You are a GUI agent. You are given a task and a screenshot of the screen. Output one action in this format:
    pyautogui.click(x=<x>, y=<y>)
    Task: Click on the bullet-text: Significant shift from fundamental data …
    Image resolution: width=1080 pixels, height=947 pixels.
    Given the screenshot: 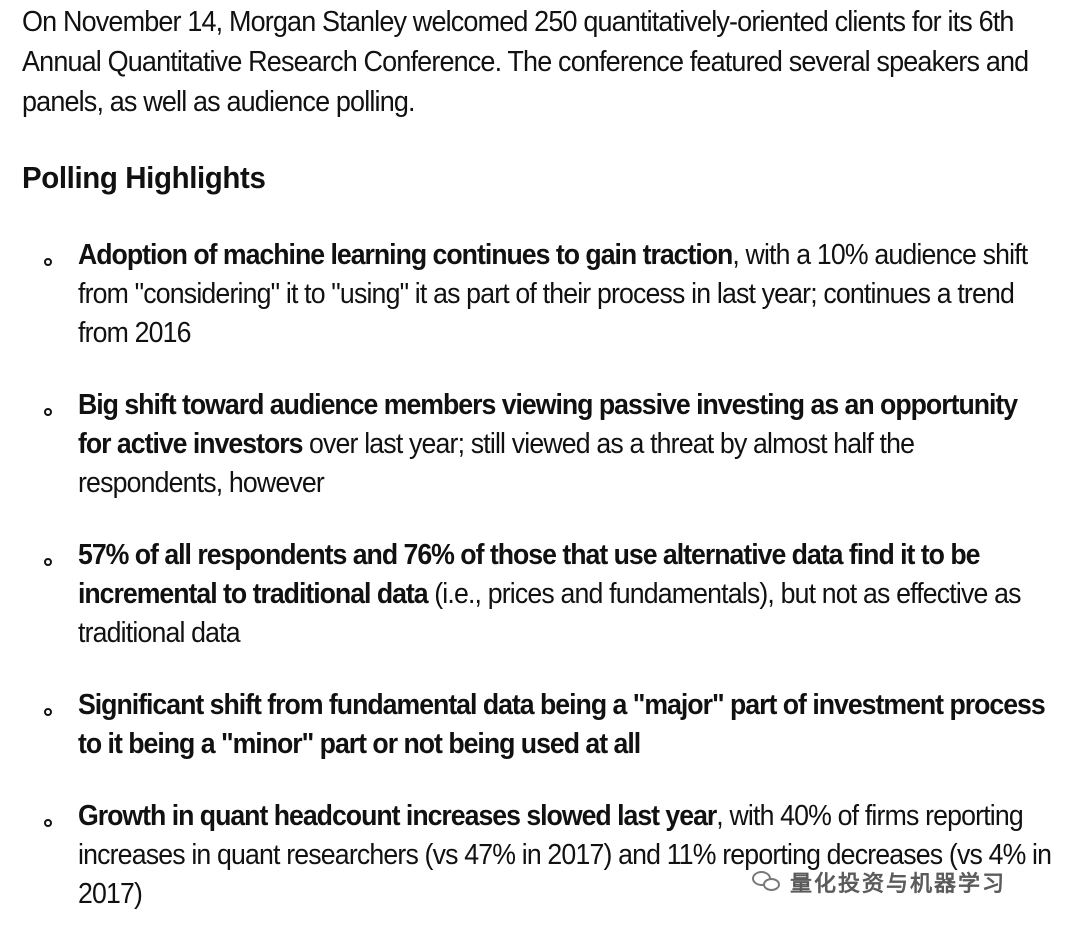 What is the action you would take?
    pyautogui.click(x=565, y=725)
    